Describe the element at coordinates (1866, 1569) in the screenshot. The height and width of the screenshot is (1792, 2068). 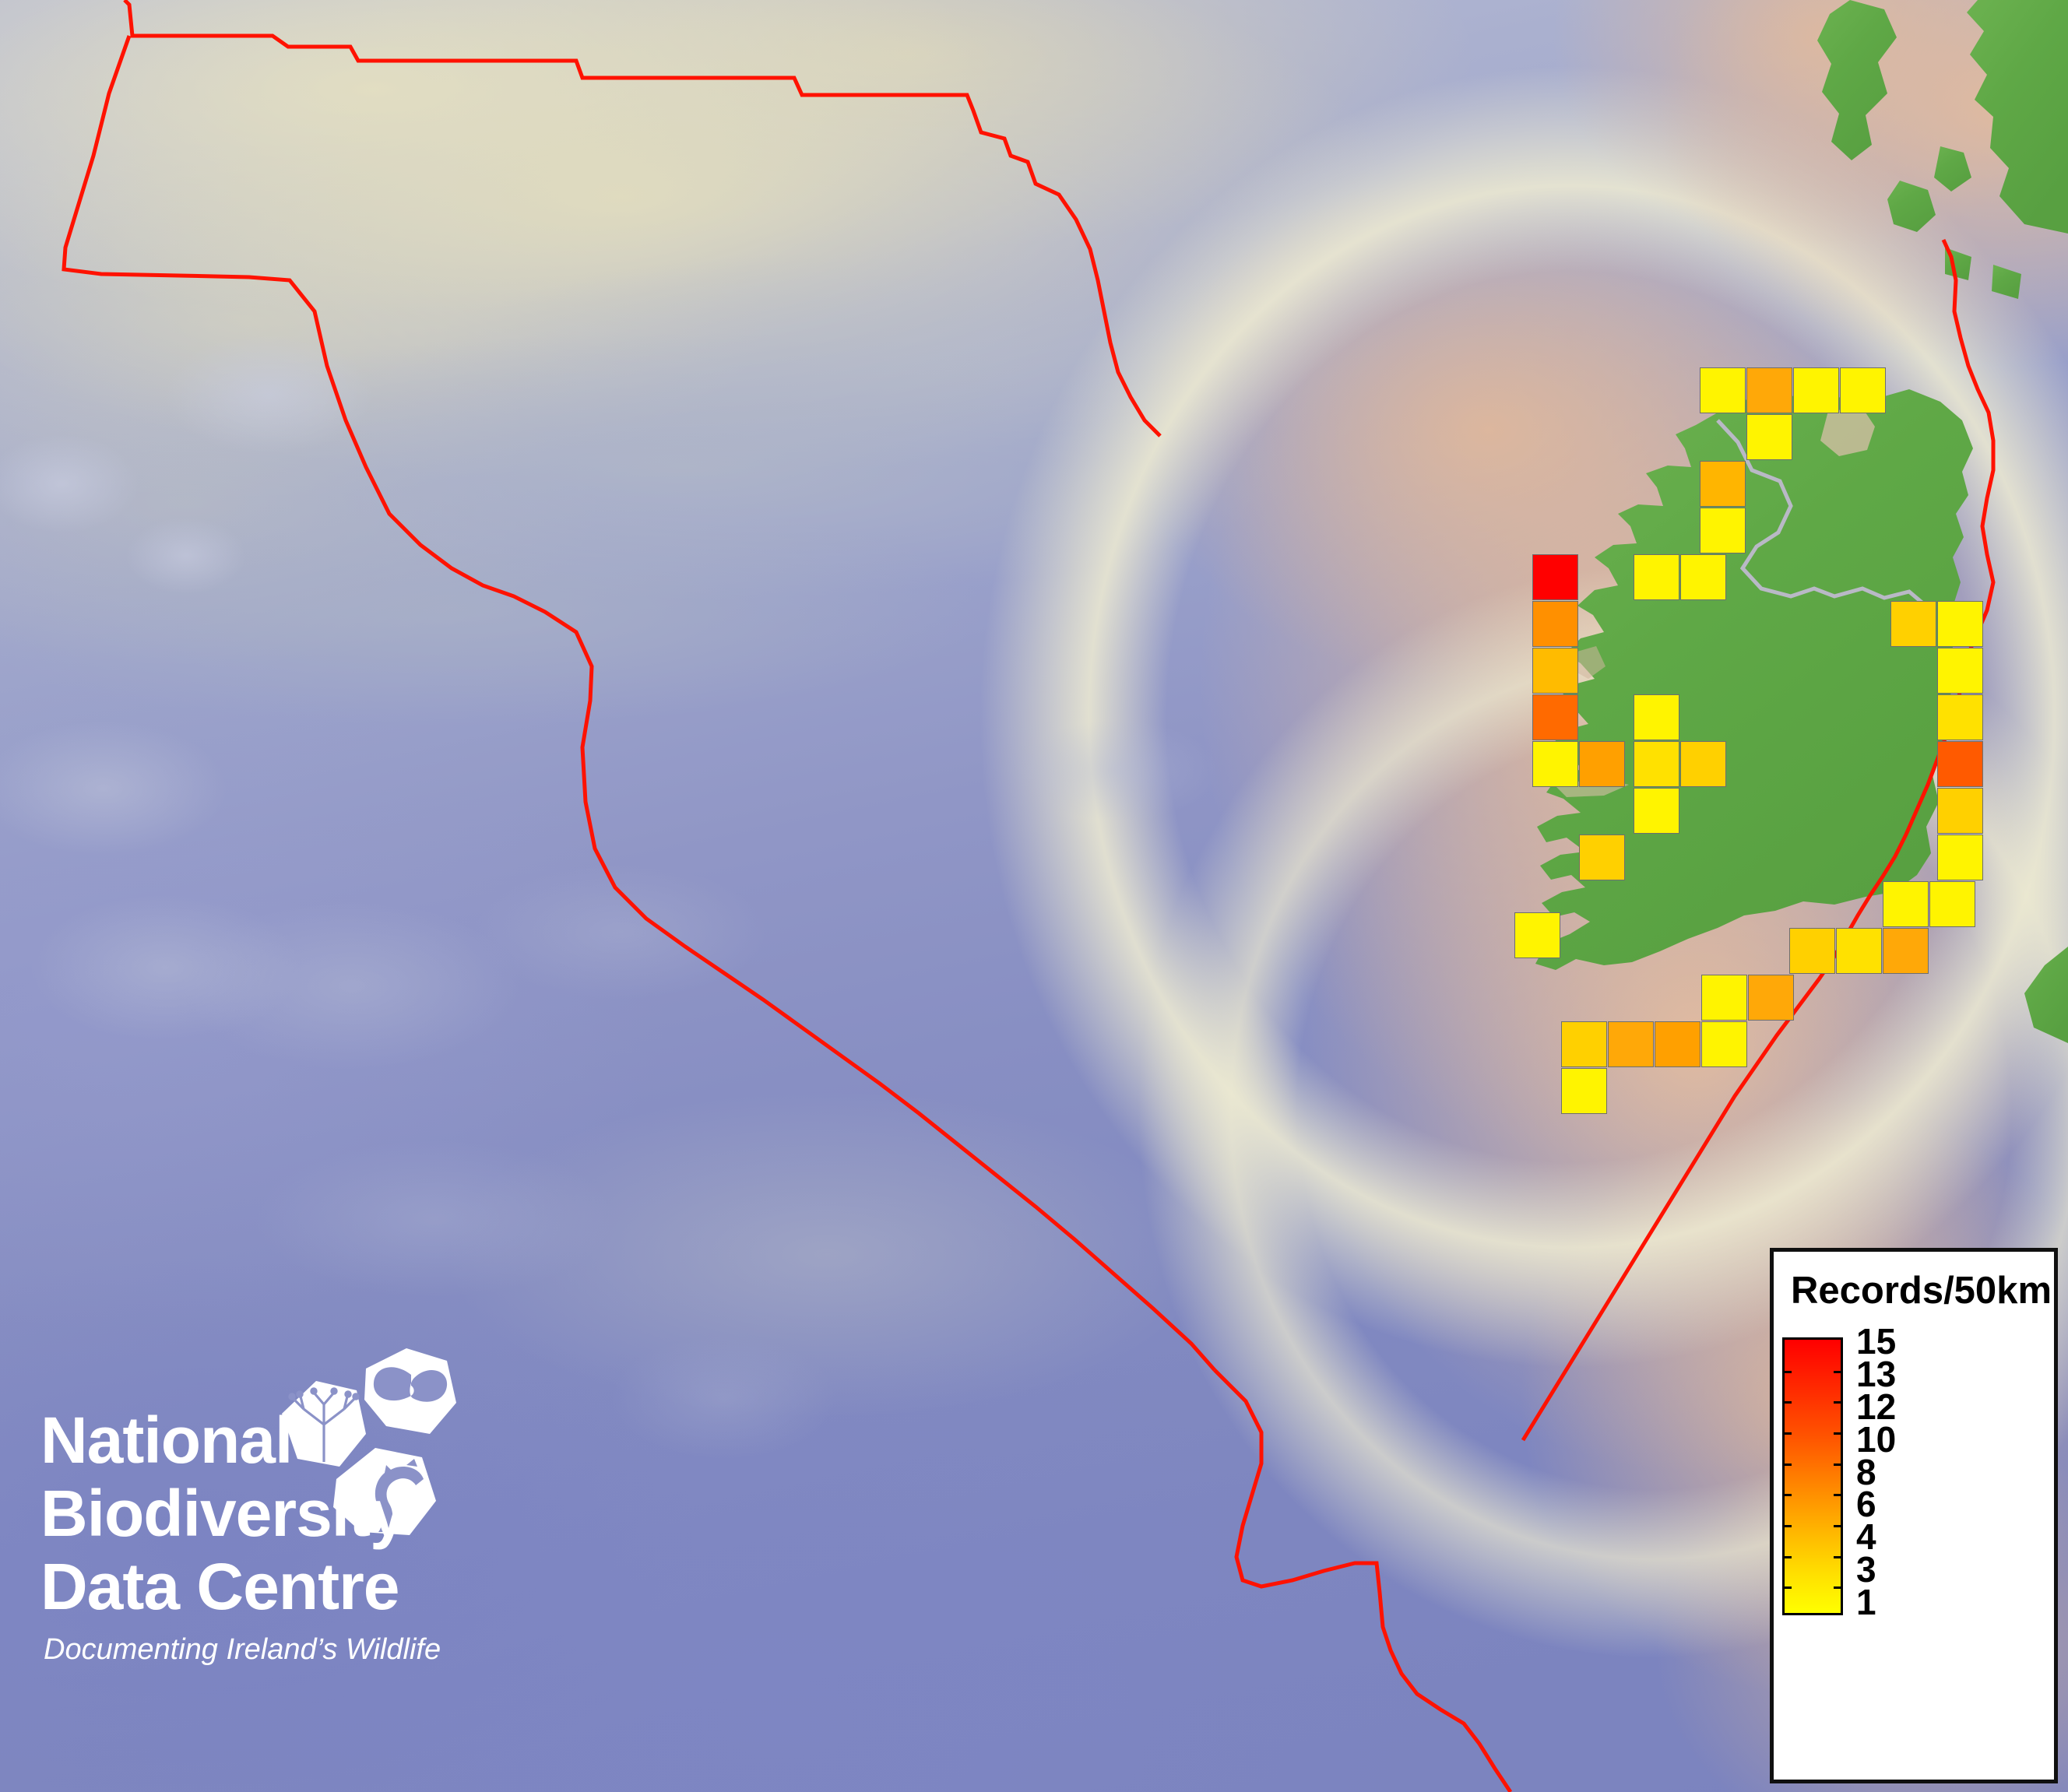
I see `legend-label: 3` at that location.